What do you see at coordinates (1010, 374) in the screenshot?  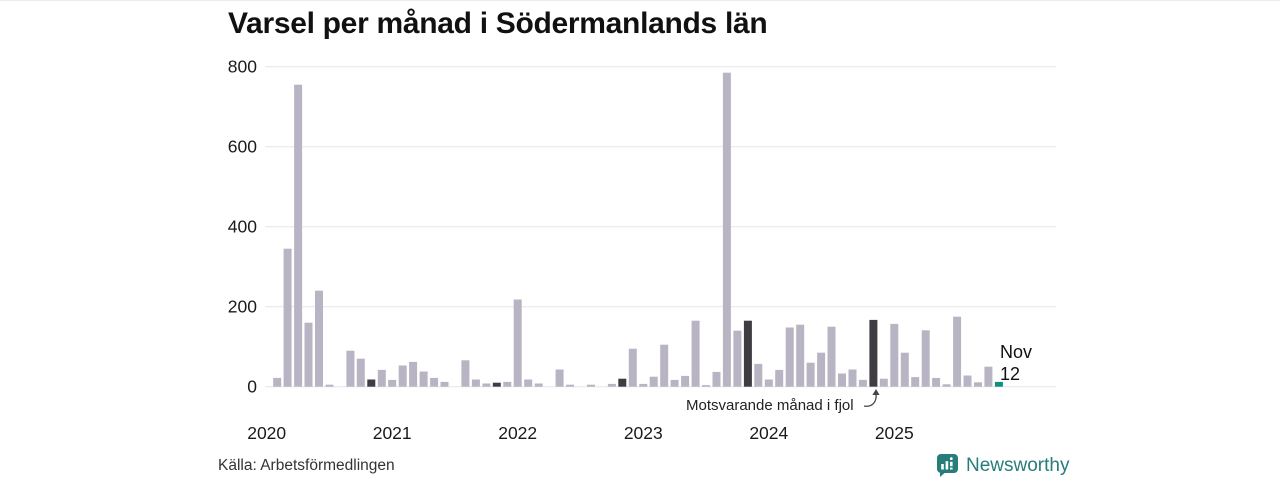 I see `latest-value-label: 12` at bounding box center [1010, 374].